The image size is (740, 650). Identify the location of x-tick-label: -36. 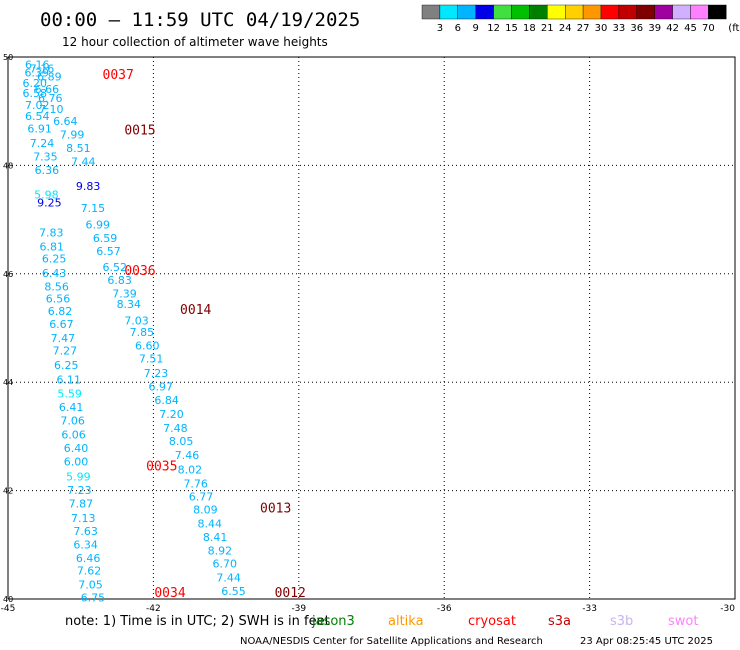
(444, 609).